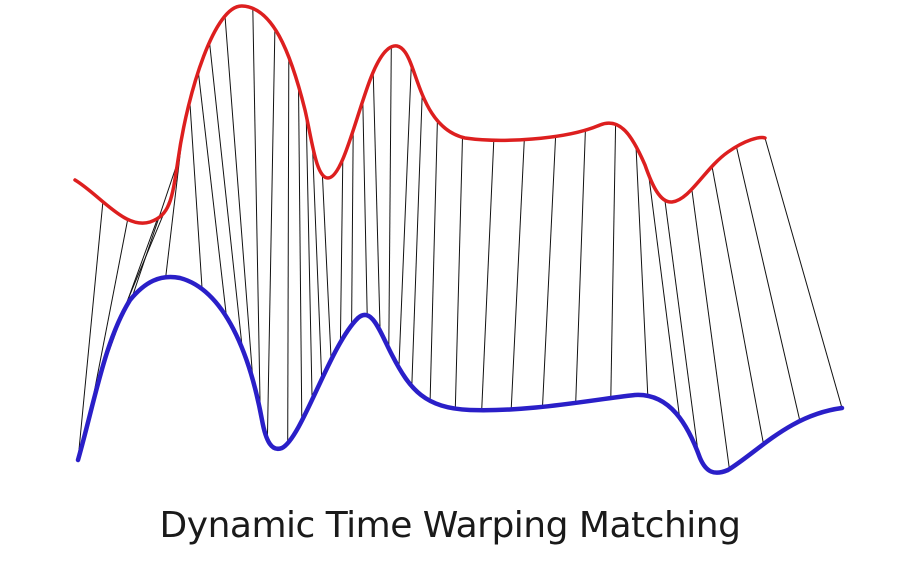 This screenshot has width=900, height=582. What do you see at coordinates (450, 525) in the screenshot?
I see `diagram-caption: Dynamic Time Warping Matching` at bounding box center [450, 525].